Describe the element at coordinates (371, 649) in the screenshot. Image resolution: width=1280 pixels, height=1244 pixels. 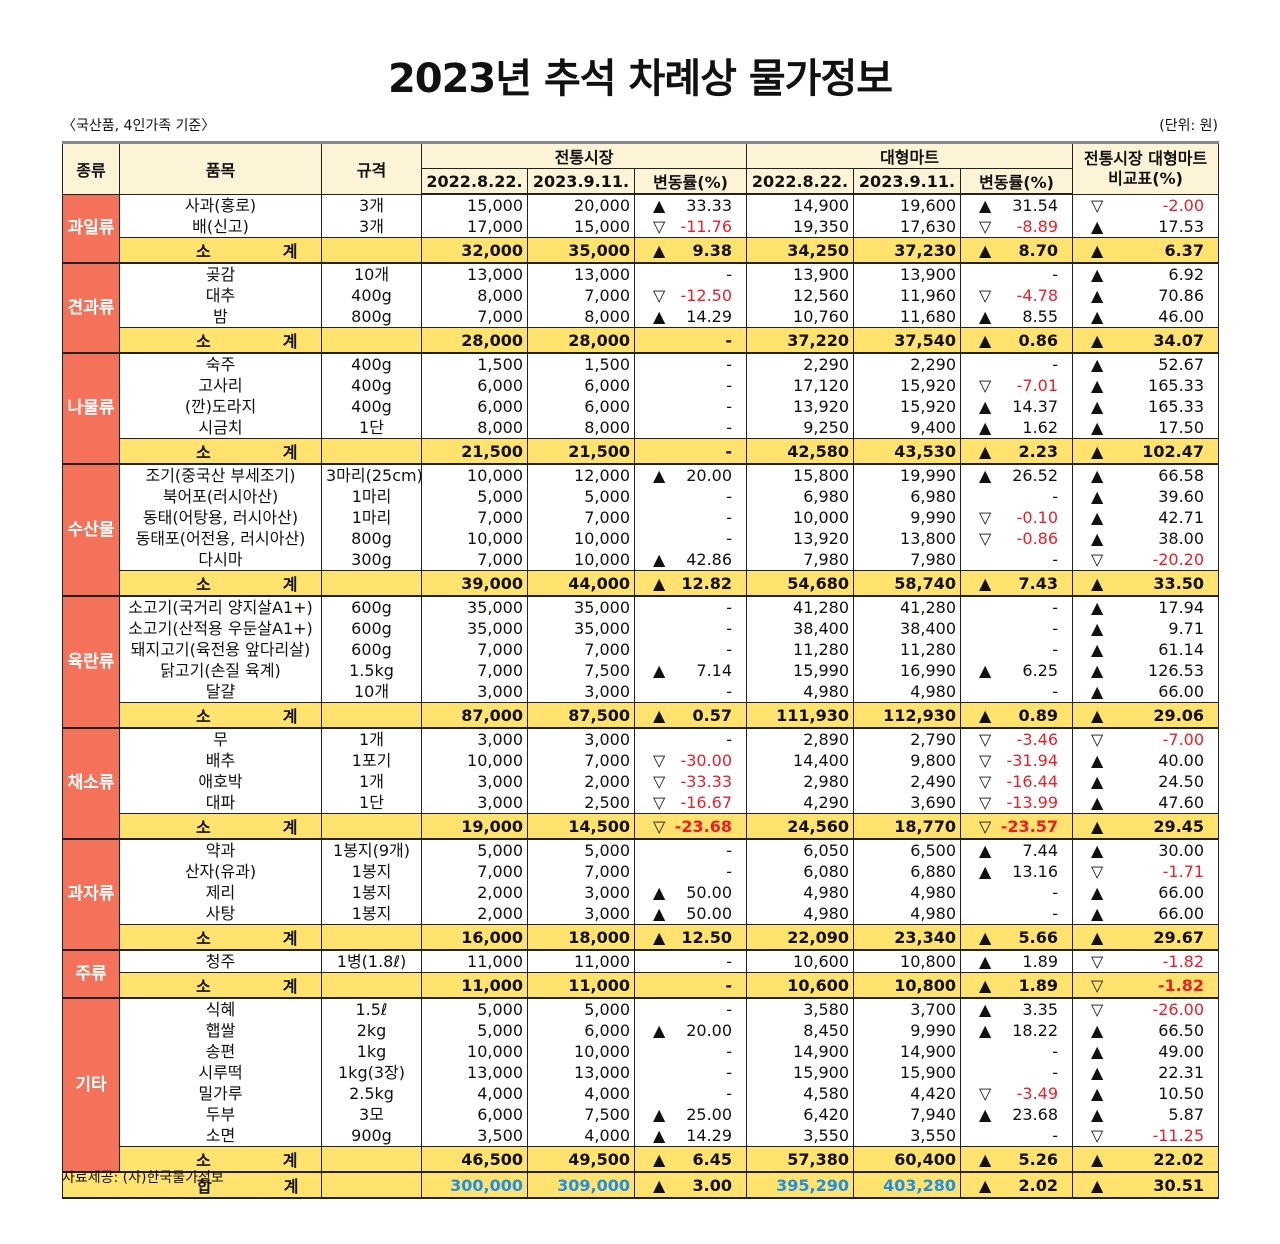
I see `item-spec: 600g` at that location.